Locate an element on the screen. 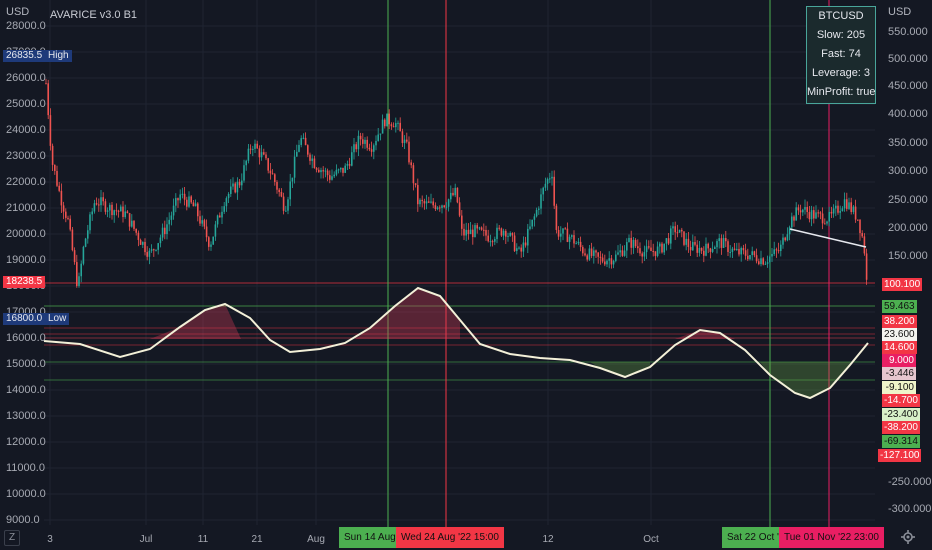 Image resolution: width=932 pixels, height=550 pixels. level-pill: 59.463 is located at coordinates (899, 306).